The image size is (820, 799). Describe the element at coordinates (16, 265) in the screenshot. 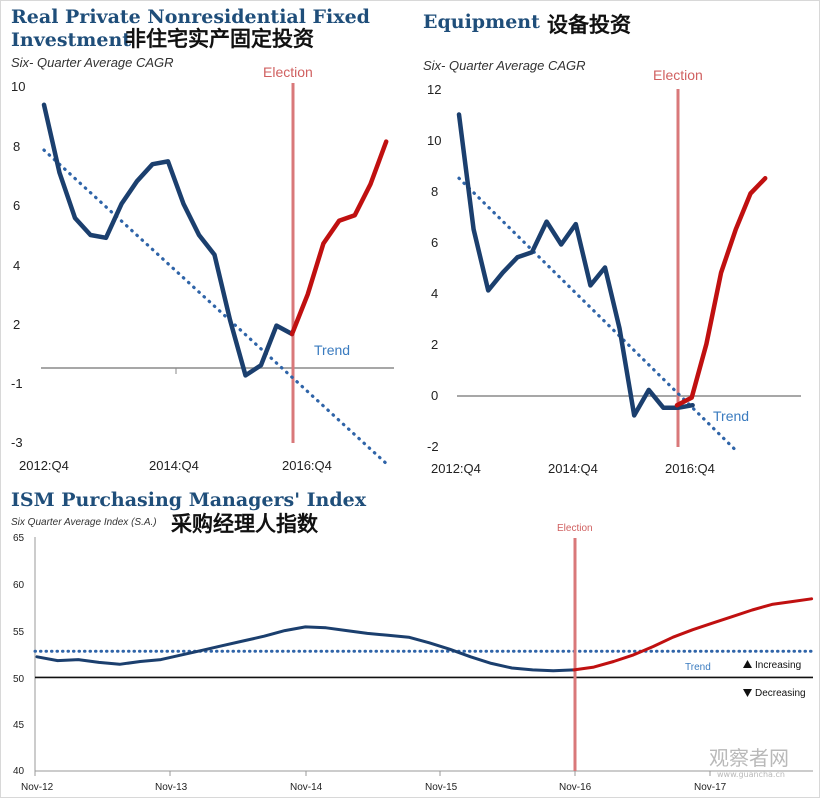

I see `nonres-ytick: 4` at that location.